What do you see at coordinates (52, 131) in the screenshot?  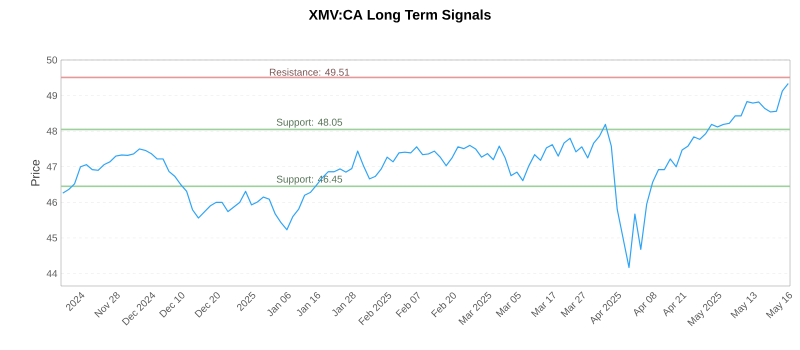 I see `y-tick-label: 48` at bounding box center [52, 131].